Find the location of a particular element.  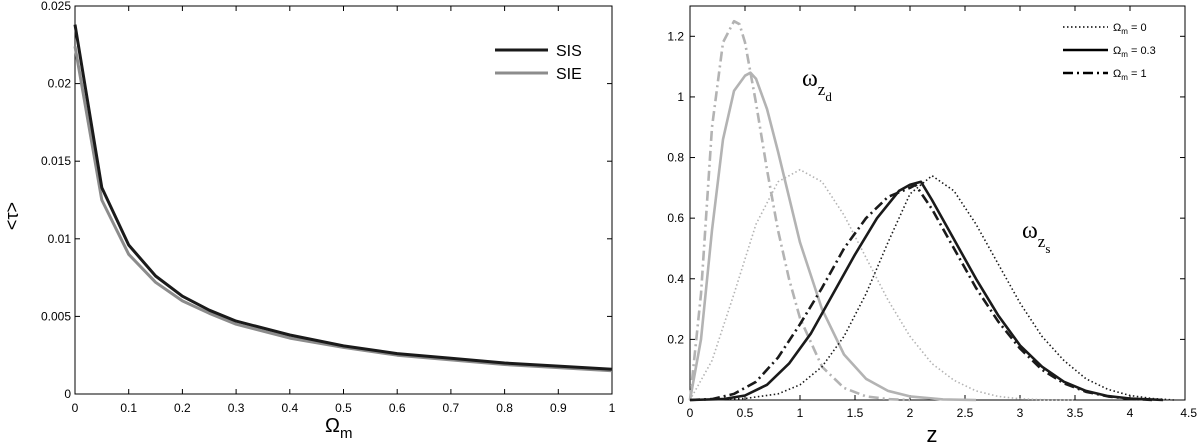

right-x-tick-label: 1.5 is located at coordinates (855, 413).